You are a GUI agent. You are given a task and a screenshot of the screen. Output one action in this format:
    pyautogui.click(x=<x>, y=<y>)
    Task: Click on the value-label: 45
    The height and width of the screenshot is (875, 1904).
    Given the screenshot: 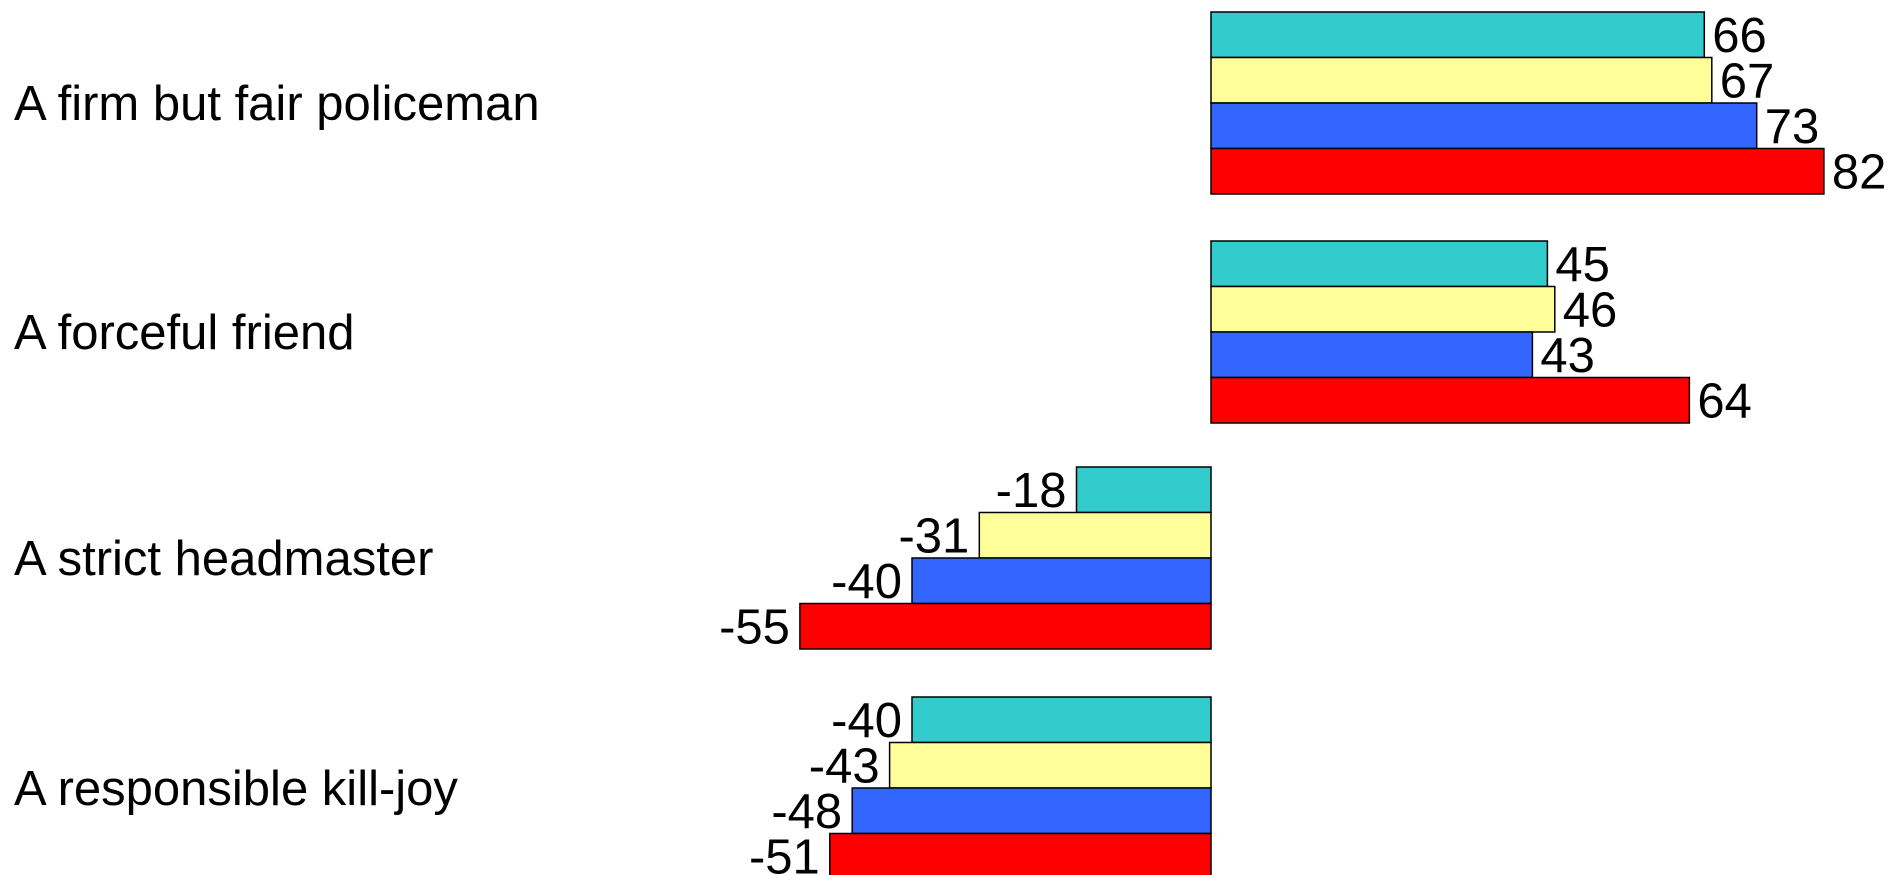 What is the action you would take?
    pyautogui.click(x=1582, y=265)
    